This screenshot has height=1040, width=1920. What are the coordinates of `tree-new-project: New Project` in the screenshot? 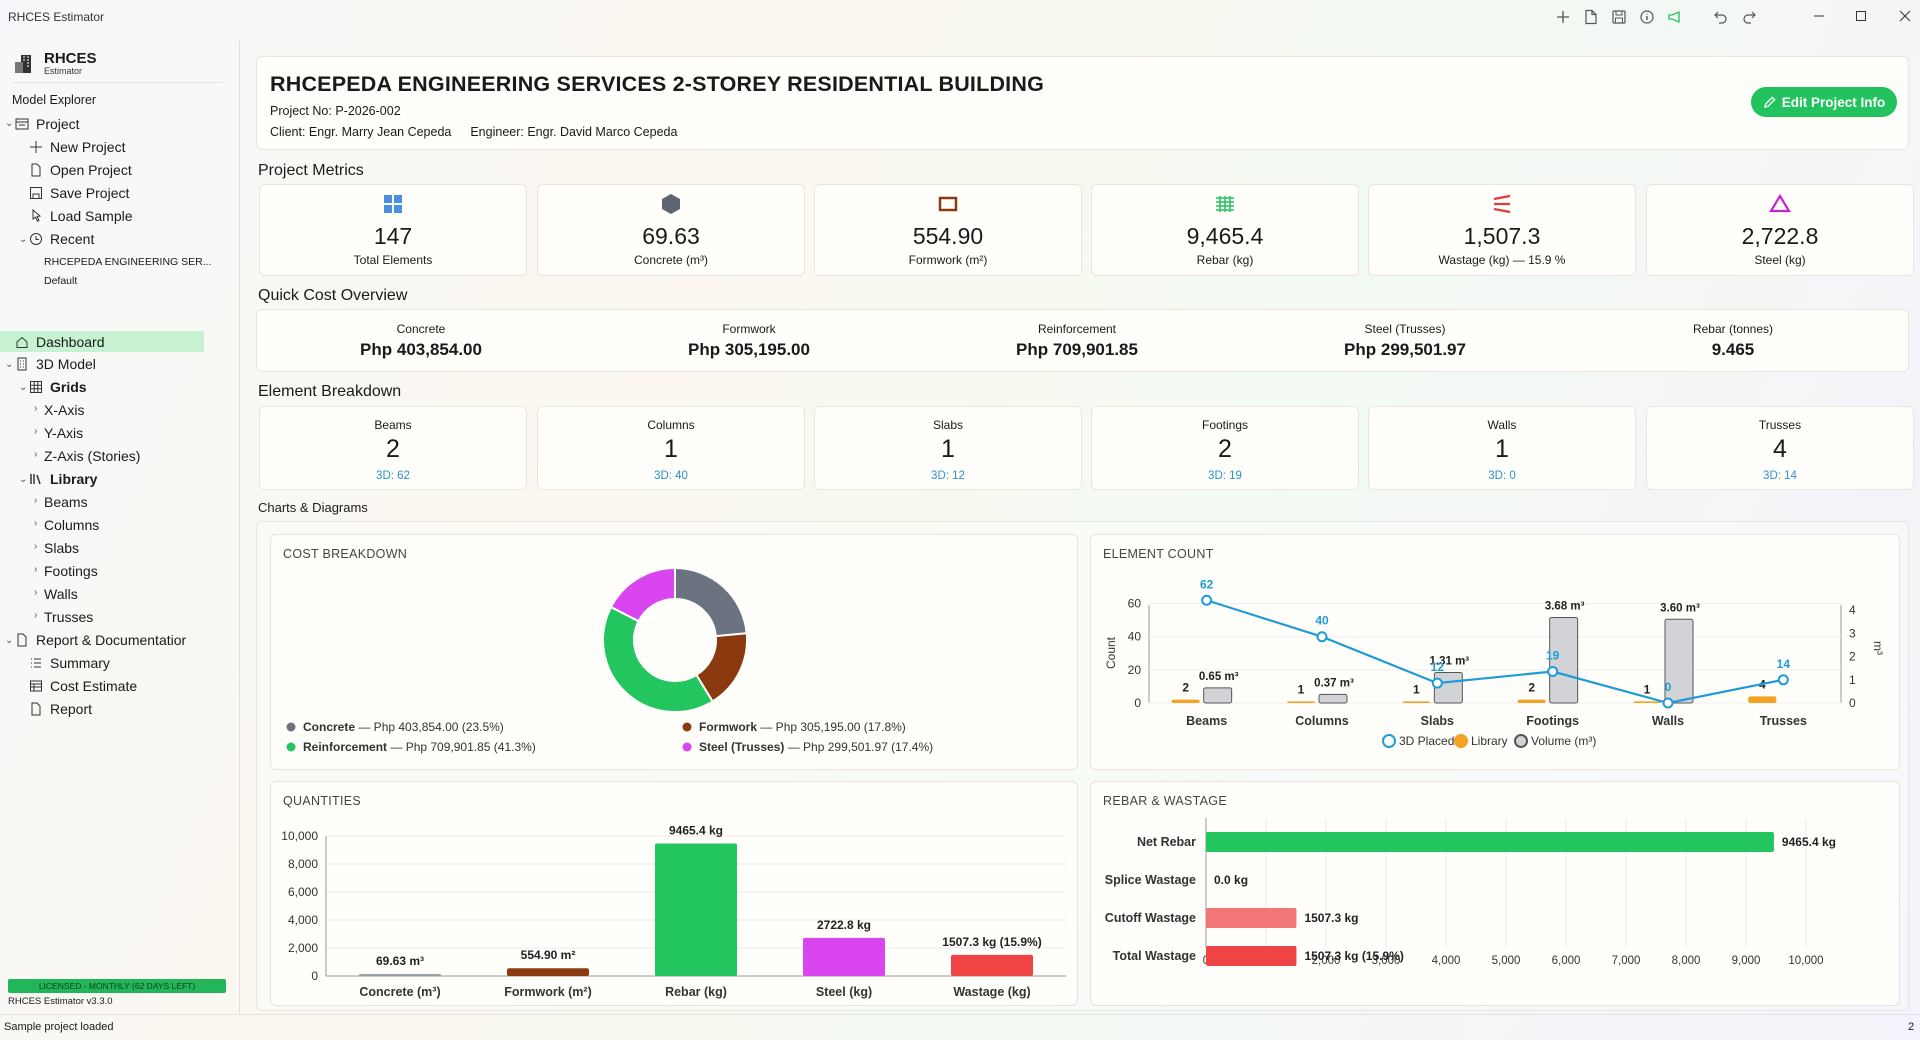 It's located at (76, 147).